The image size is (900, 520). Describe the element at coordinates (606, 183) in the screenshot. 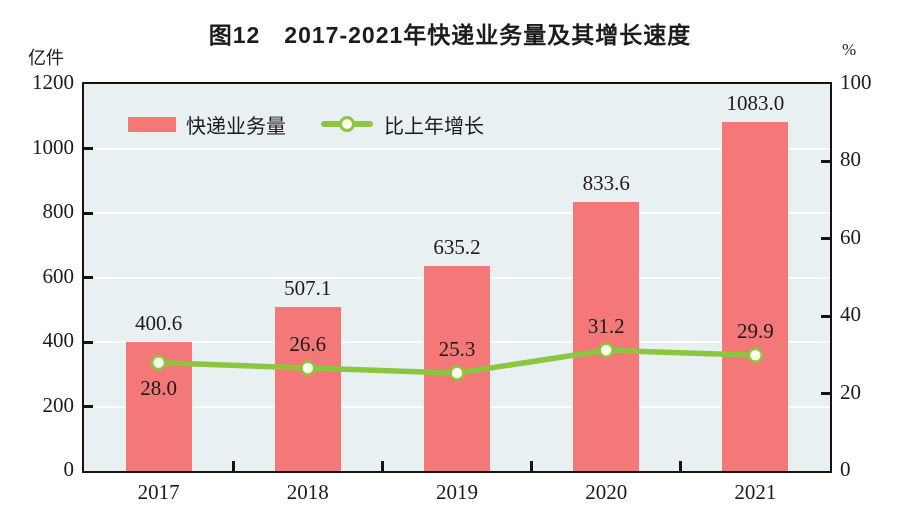

I see `bar-value-label: 833.6` at that location.